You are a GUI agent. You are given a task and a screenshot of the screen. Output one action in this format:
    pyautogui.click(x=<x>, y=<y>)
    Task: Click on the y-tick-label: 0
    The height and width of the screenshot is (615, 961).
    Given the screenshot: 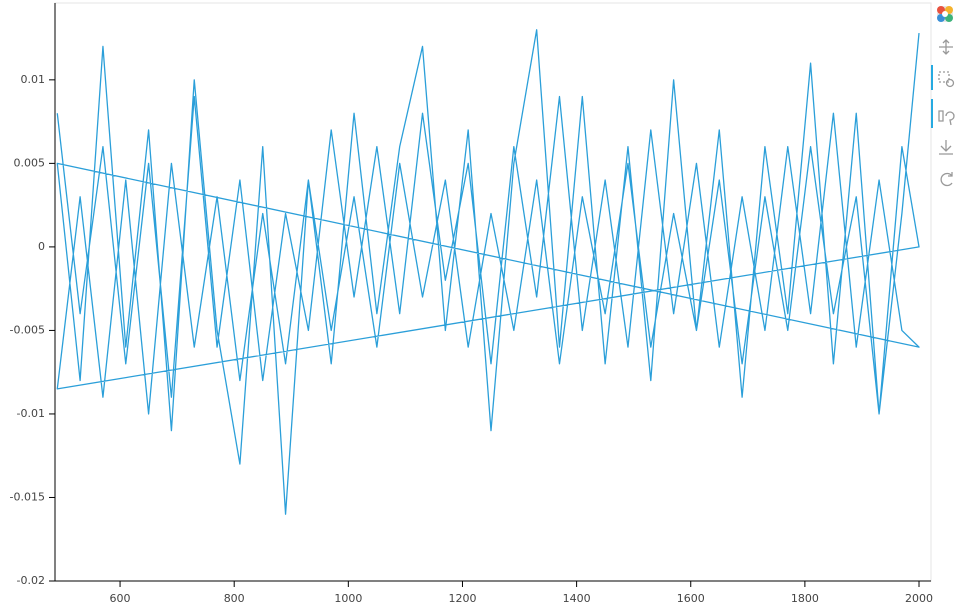 What is the action you would take?
    pyautogui.click(x=41, y=246)
    